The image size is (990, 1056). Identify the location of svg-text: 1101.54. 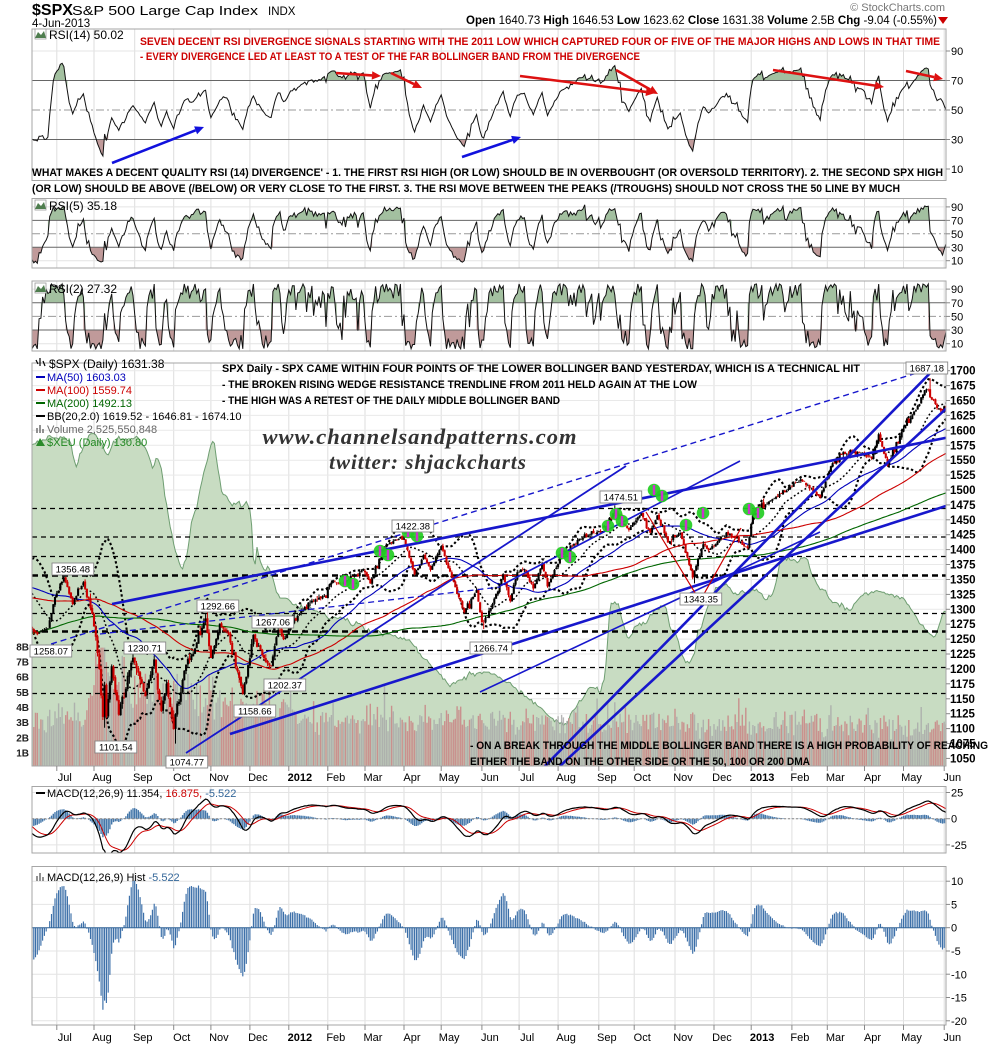
(116, 748).